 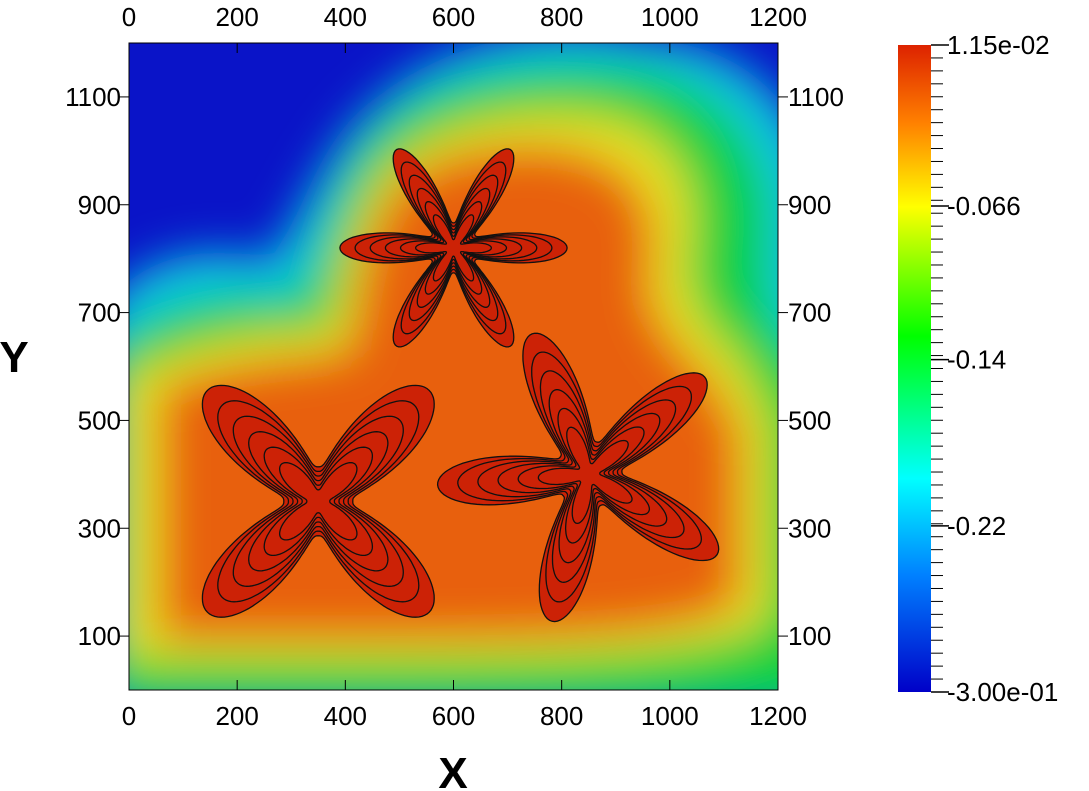 I want to click on colorbar-label: -0.22, so click(x=976, y=526).